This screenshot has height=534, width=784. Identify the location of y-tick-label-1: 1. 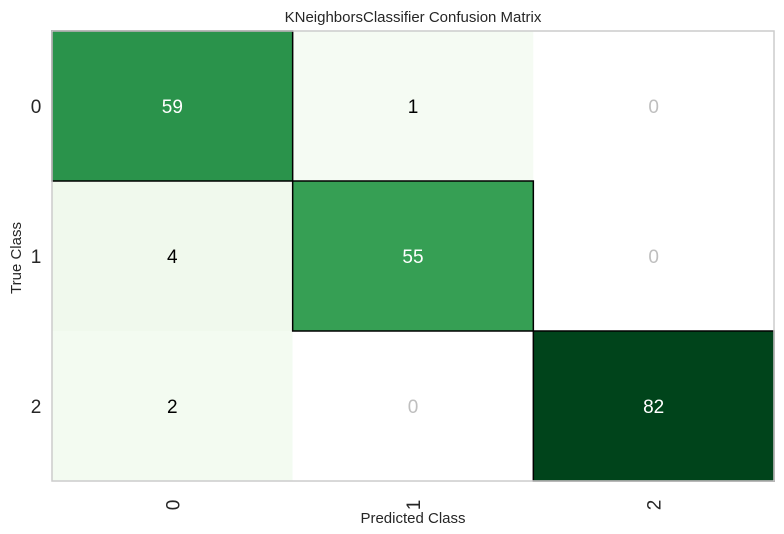
(36, 257).